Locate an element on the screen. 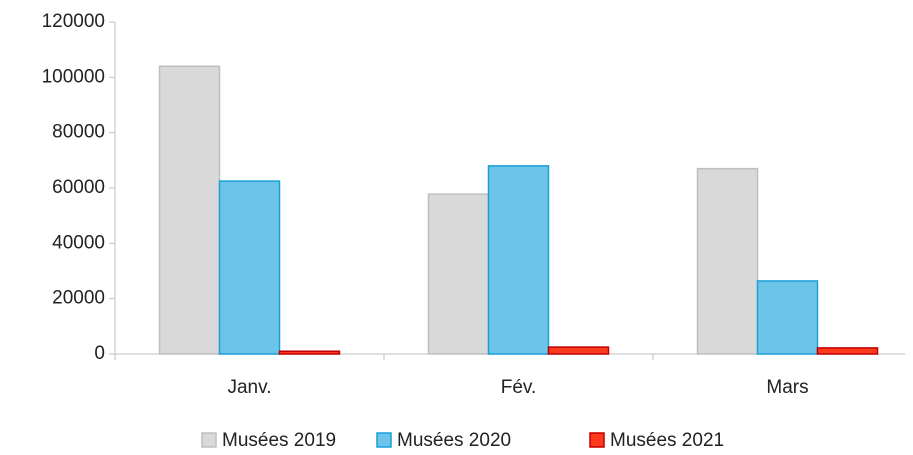 The image size is (913, 455). y-tick-label: 20000 is located at coordinates (78, 298).